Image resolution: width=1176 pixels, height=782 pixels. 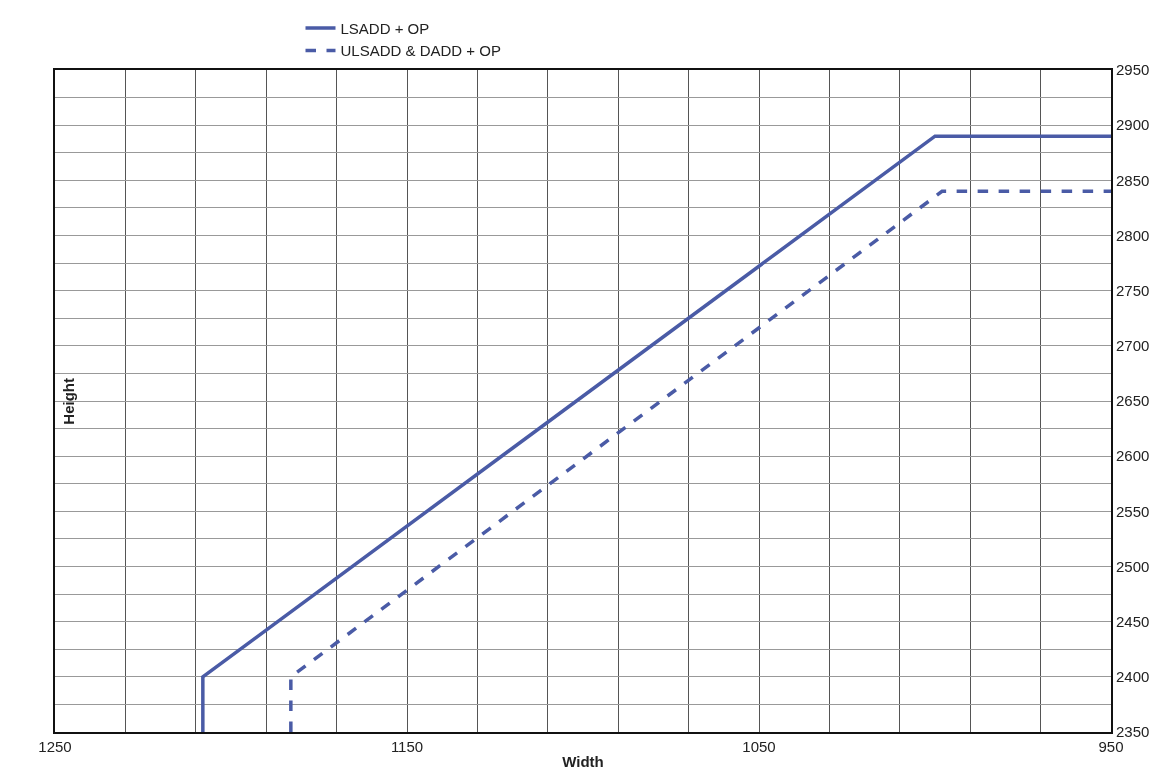 What do you see at coordinates (385, 28) in the screenshot?
I see `legend-label: LSADD + OP` at bounding box center [385, 28].